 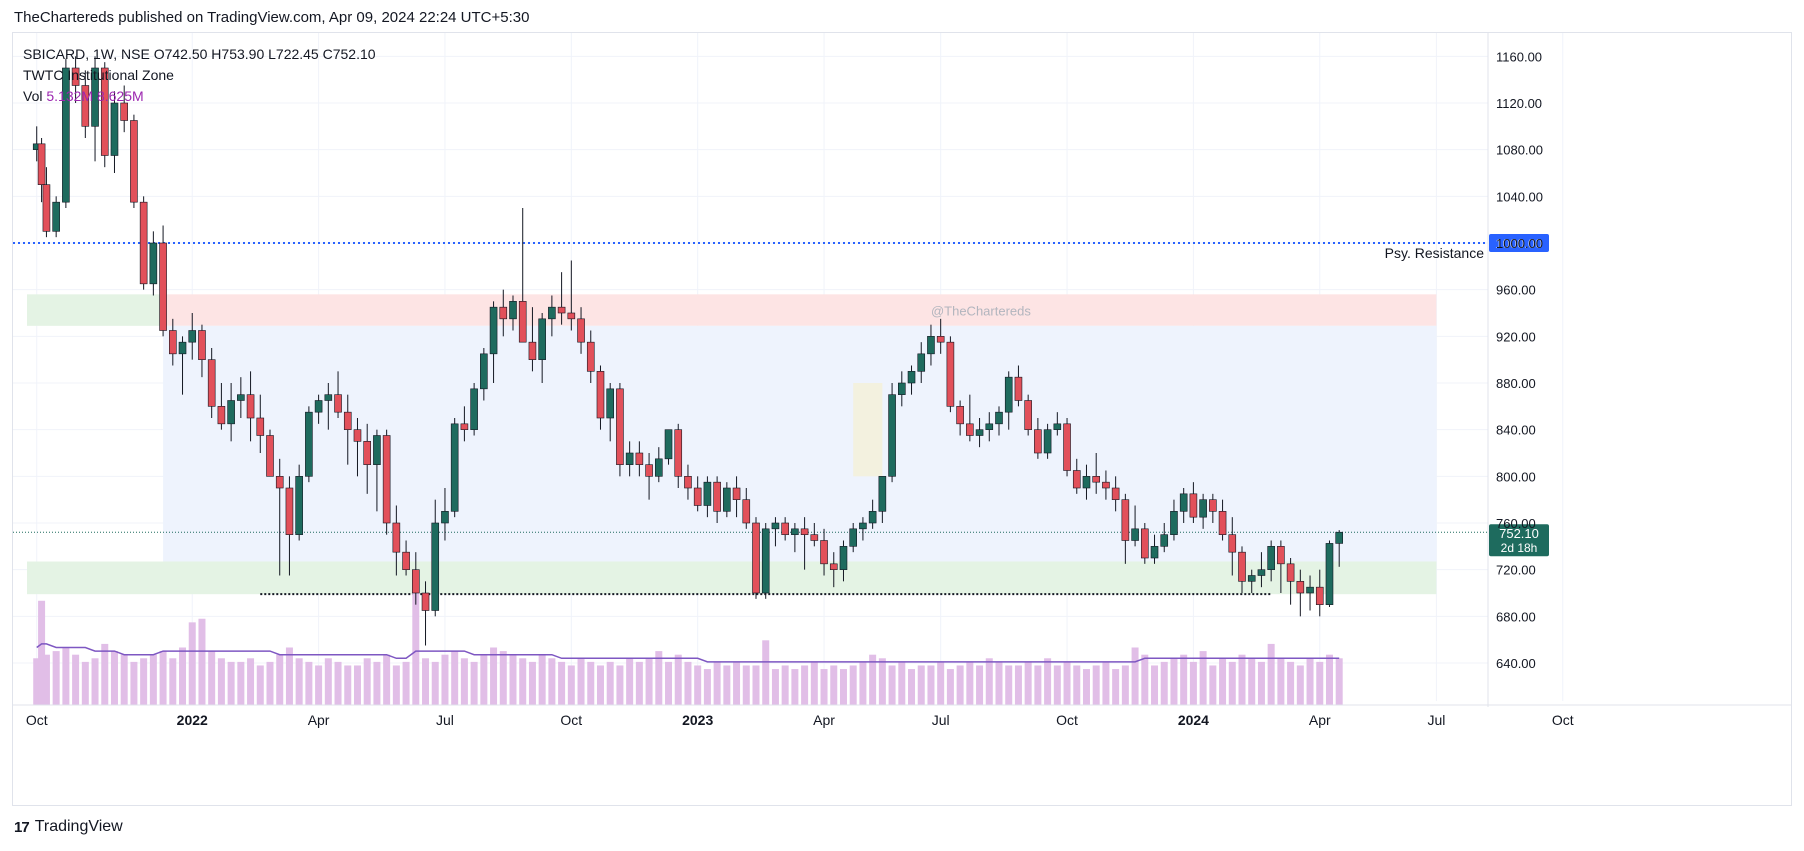 I want to click on y-tick-label: 880.00, so click(x=1516, y=383).